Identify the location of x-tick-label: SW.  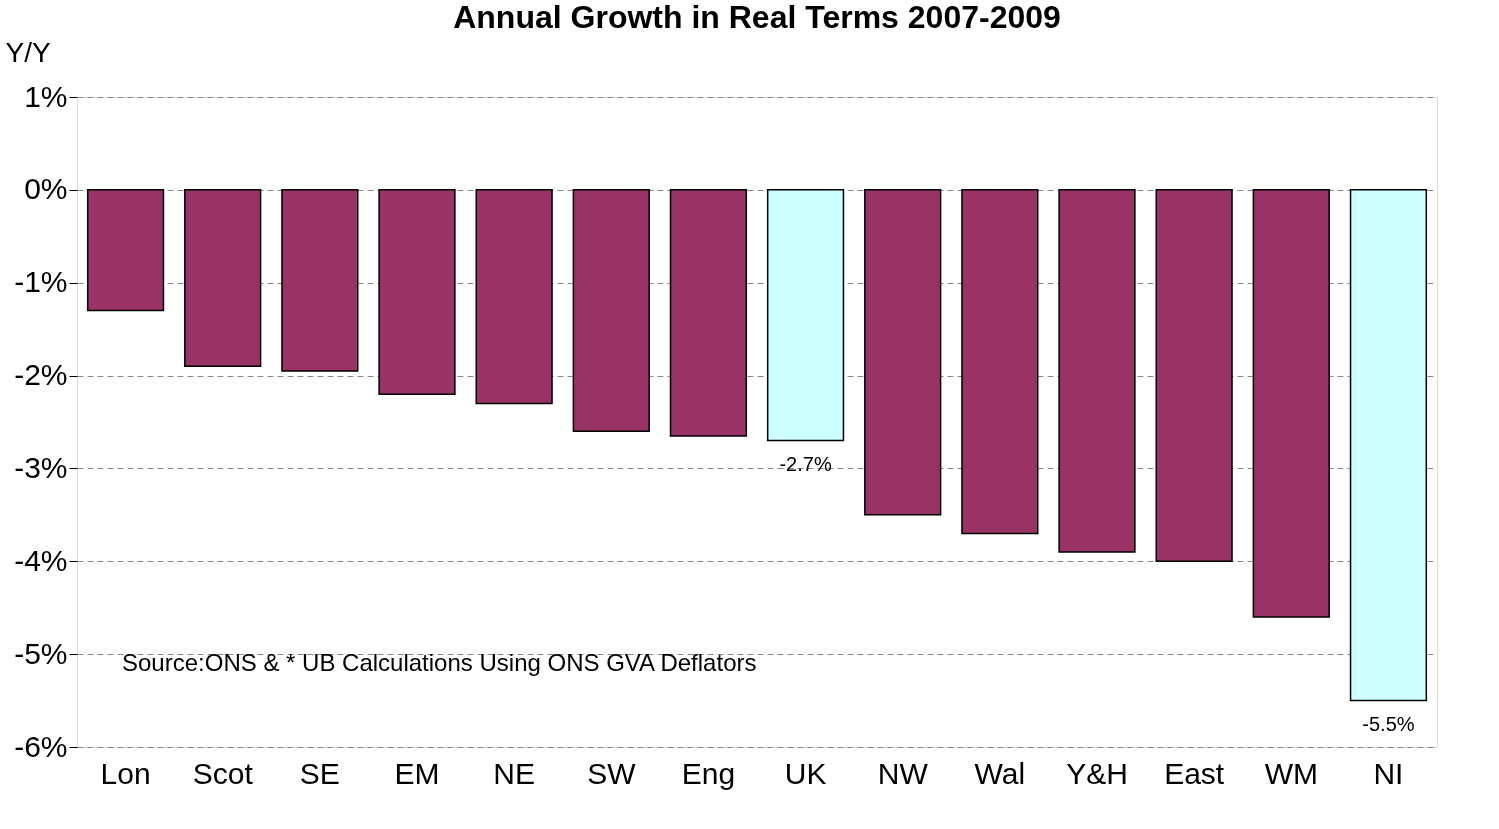
(612, 773).